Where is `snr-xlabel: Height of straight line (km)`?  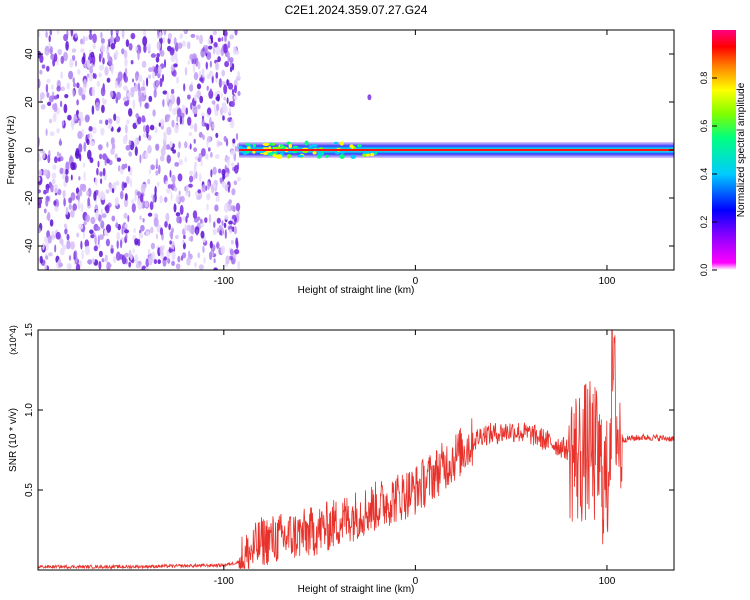
snr-xlabel: Height of straight line (km) is located at coordinates (356, 589).